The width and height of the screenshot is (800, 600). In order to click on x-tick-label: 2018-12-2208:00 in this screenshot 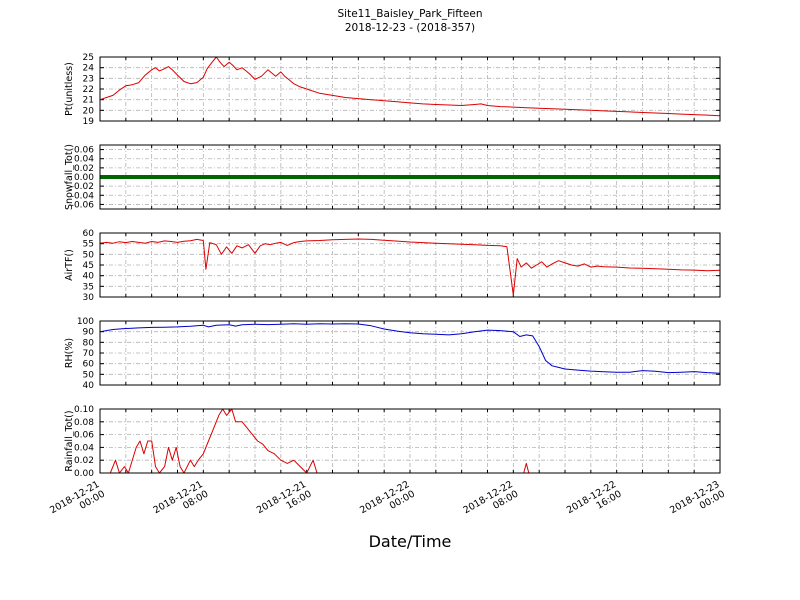, I will do `click(491, 502)`.